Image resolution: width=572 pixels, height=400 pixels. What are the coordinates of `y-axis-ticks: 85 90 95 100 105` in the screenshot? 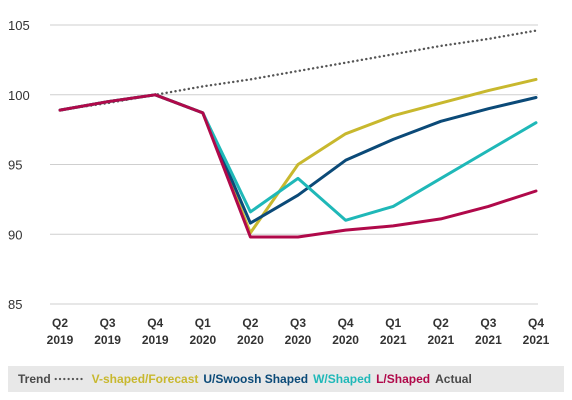 It's located at (19, 165).